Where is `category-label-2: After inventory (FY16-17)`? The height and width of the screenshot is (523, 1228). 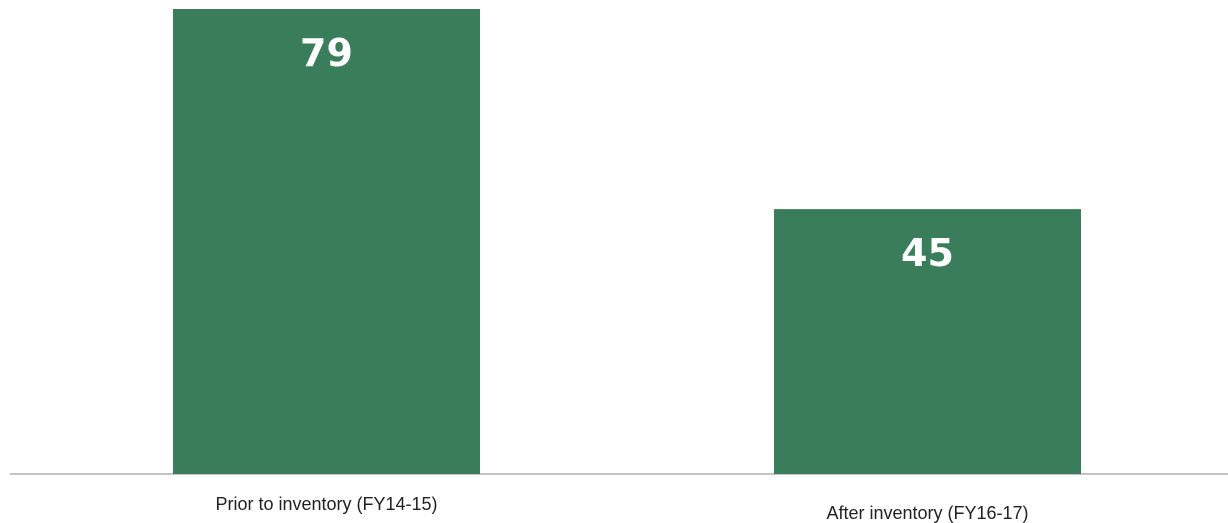 category-label-2: After inventory (FY16-17) is located at coordinates (927, 513).